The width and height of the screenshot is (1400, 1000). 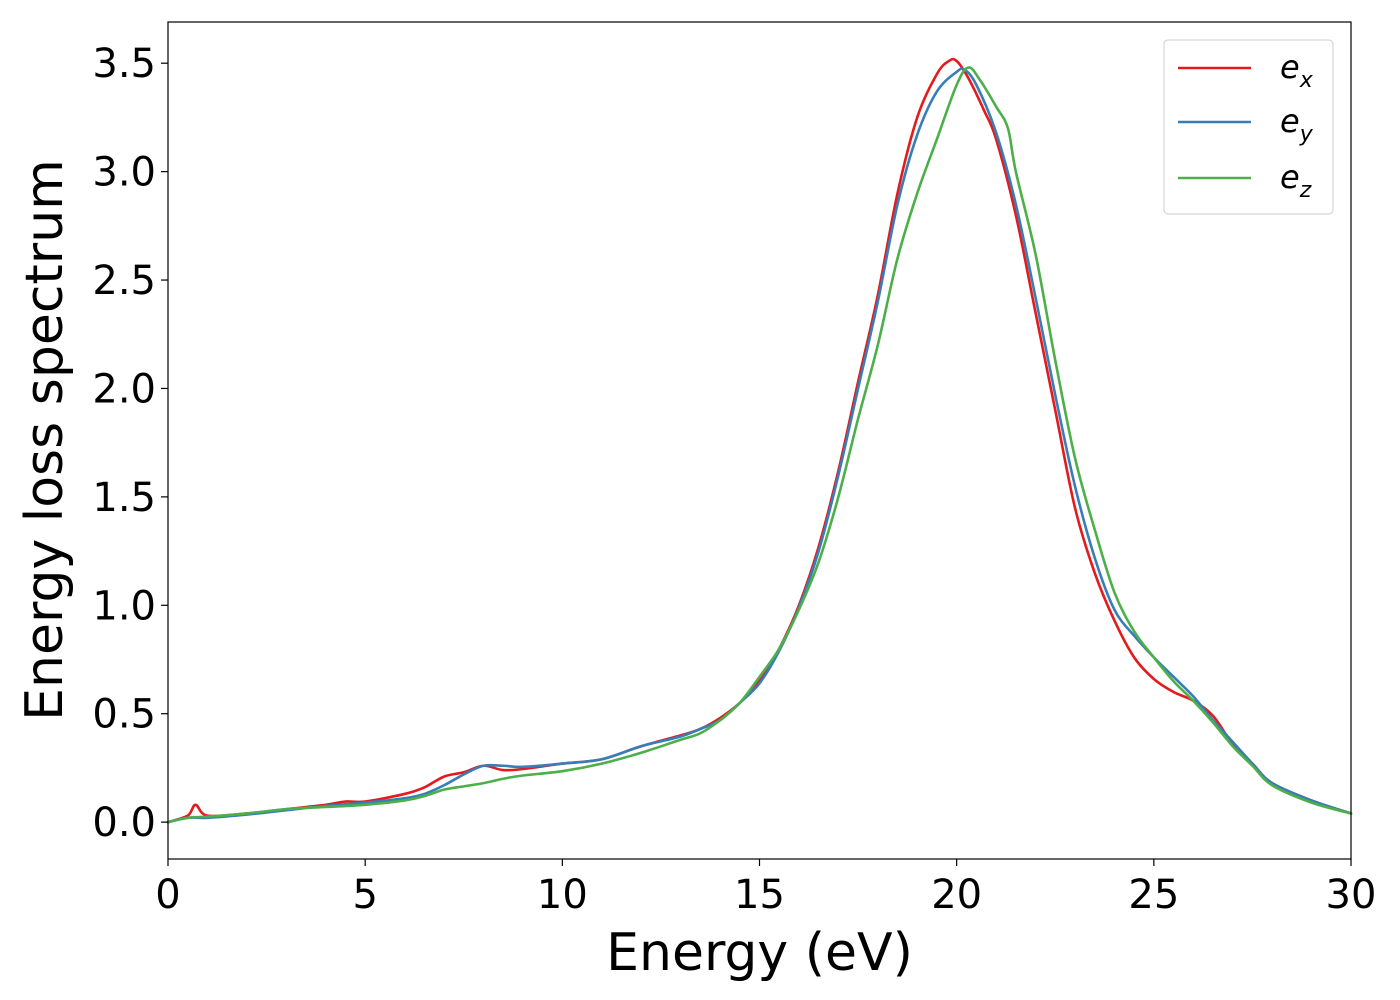 What do you see at coordinates (956, 895) in the screenshot?
I see `x-tick-label: 20` at bounding box center [956, 895].